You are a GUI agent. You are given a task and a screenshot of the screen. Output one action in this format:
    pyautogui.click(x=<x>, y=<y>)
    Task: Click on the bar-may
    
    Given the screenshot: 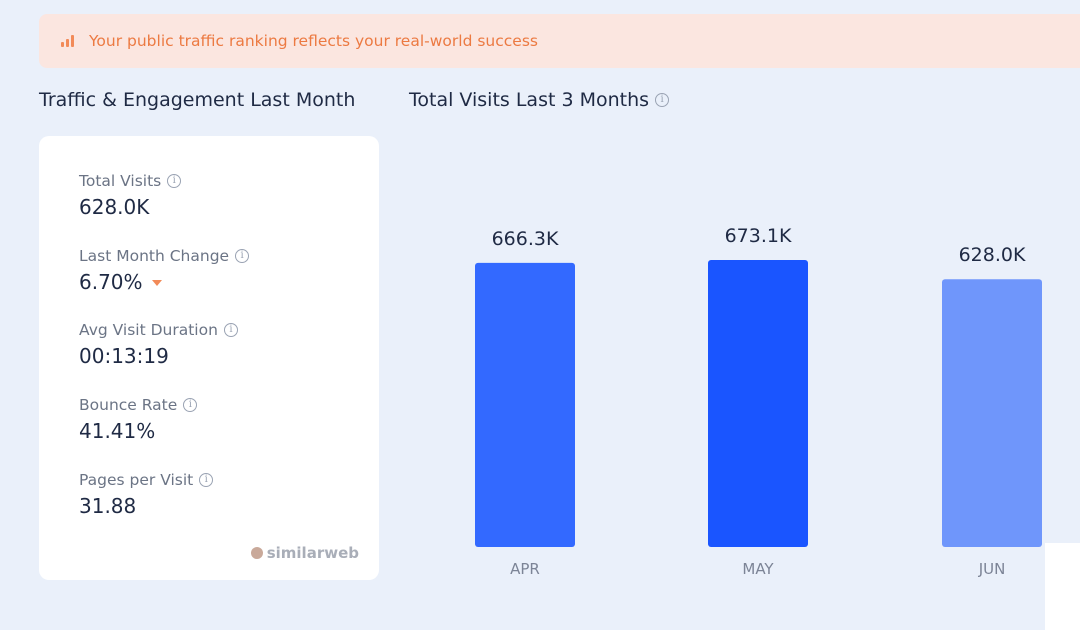 What is the action you would take?
    pyautogui.click(x=758, y=403)
    